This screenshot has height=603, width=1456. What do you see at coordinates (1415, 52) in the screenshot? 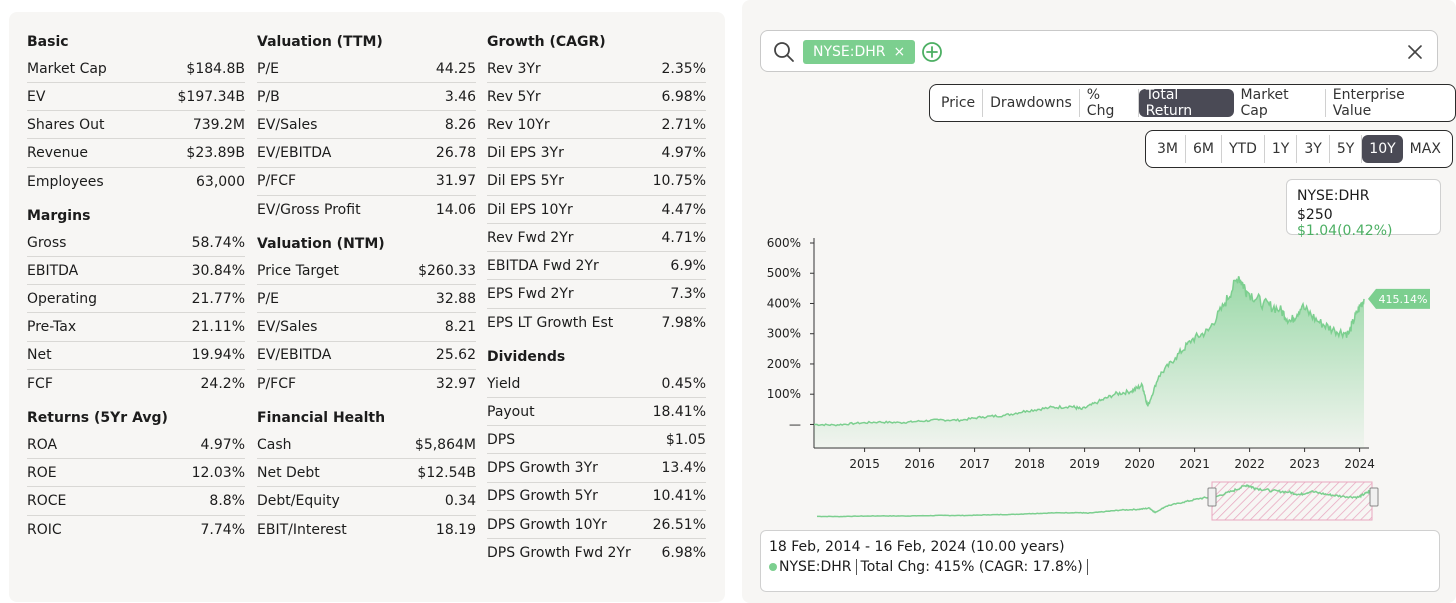
I see `clear-search-icon` at bounding box center [1415, 52].